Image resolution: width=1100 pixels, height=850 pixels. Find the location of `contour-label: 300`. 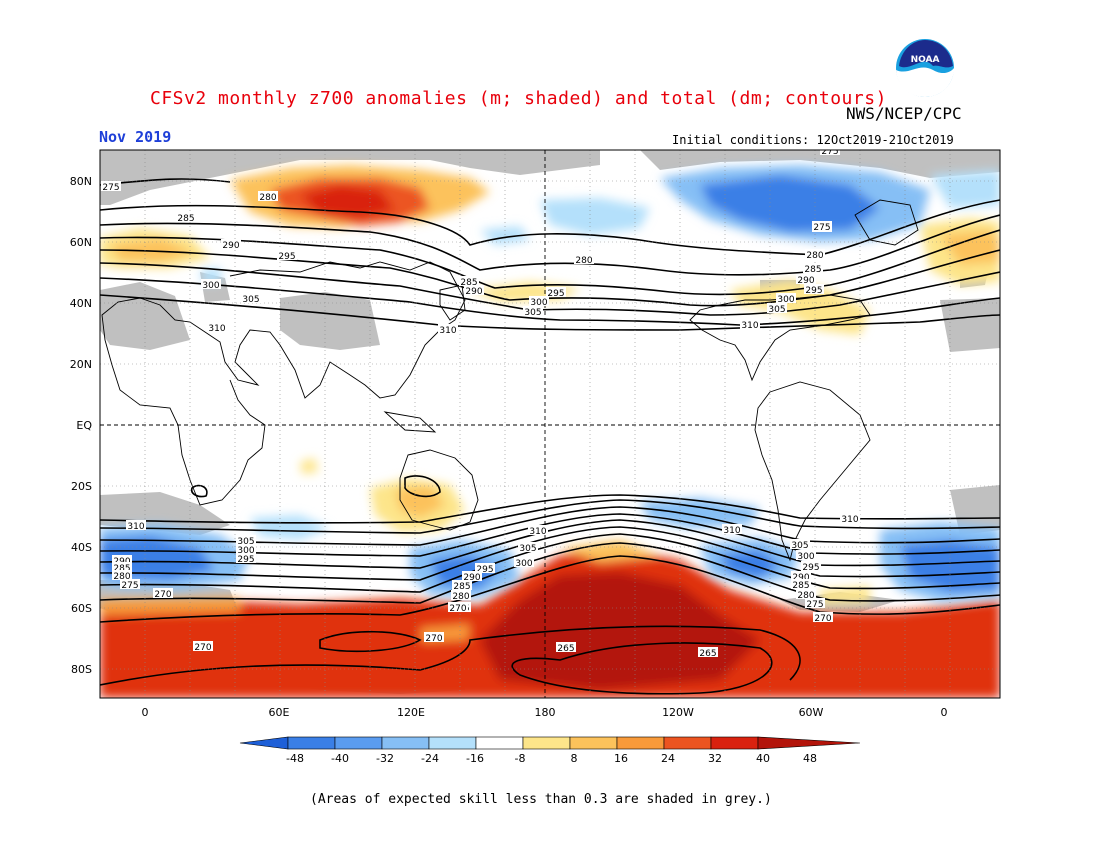

contour-label: 300 is located at coordinates (806, 556).